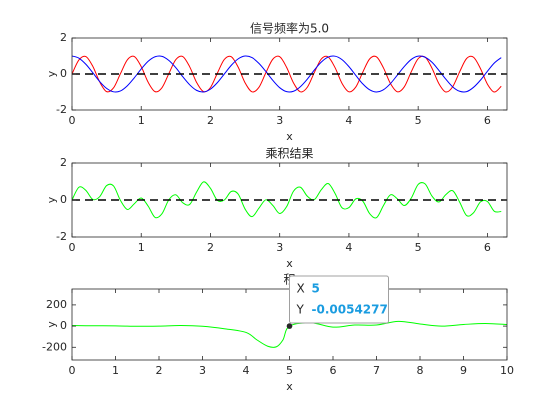 The height and width of the screenshot is (420, 560). I want to click on datatip-box, so click(339, 299).